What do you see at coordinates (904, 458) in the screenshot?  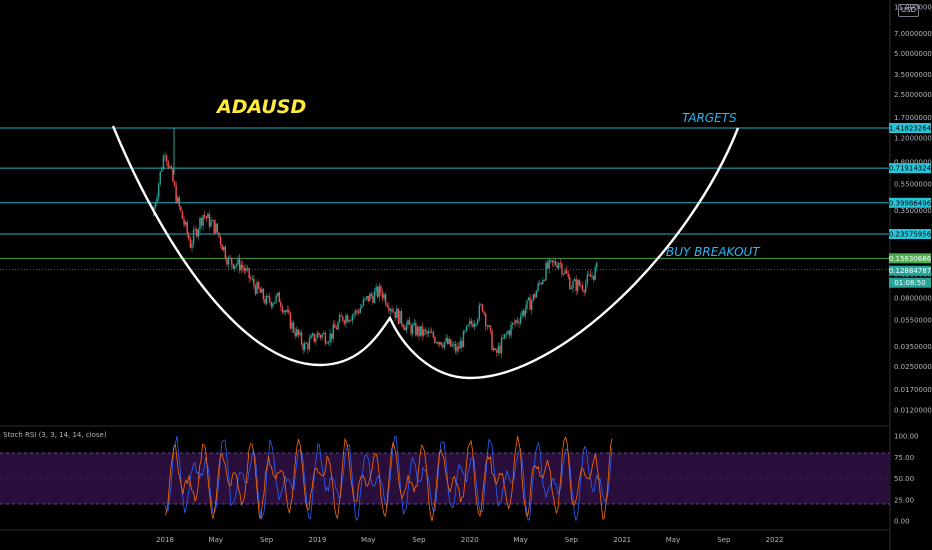 I see `rsi-y-tick: 75.00` at bounding box center [904, 458].